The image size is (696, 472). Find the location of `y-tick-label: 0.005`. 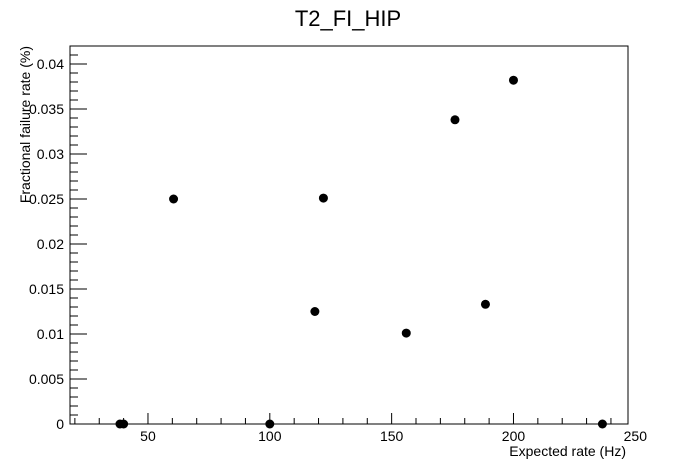

y-tick-label: 0.005 is located at coordinates (46, 379).